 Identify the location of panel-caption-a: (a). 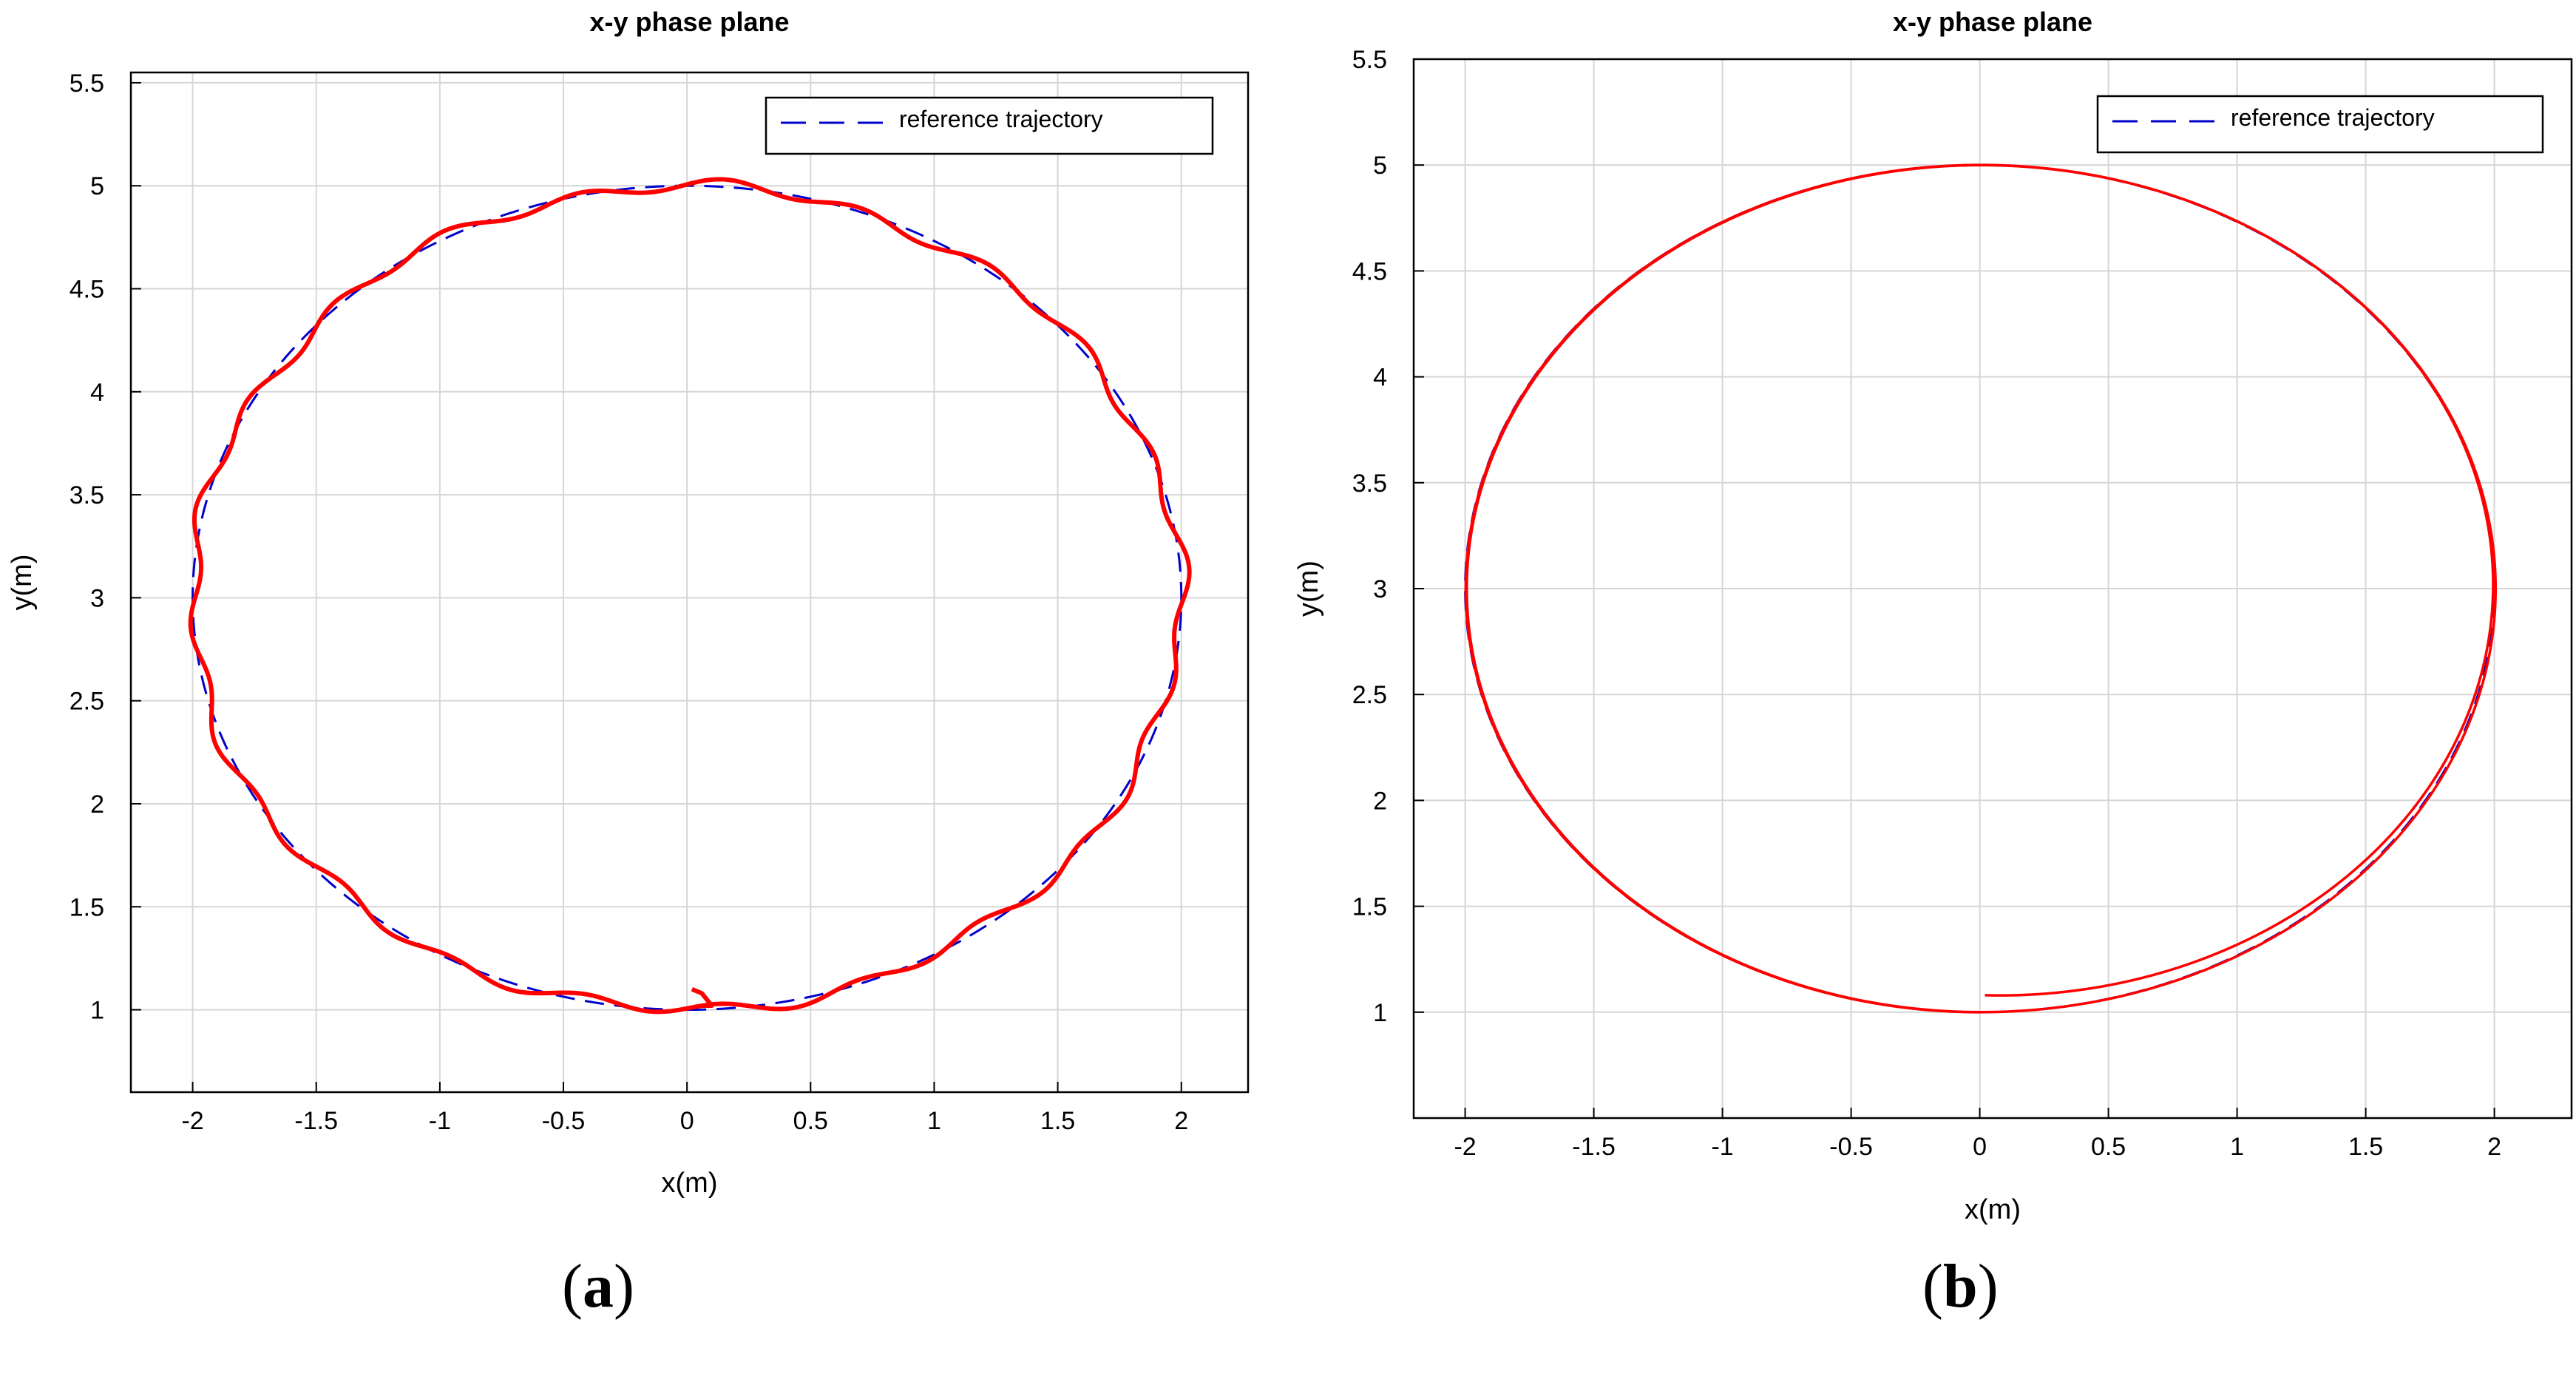
(598, 1286).